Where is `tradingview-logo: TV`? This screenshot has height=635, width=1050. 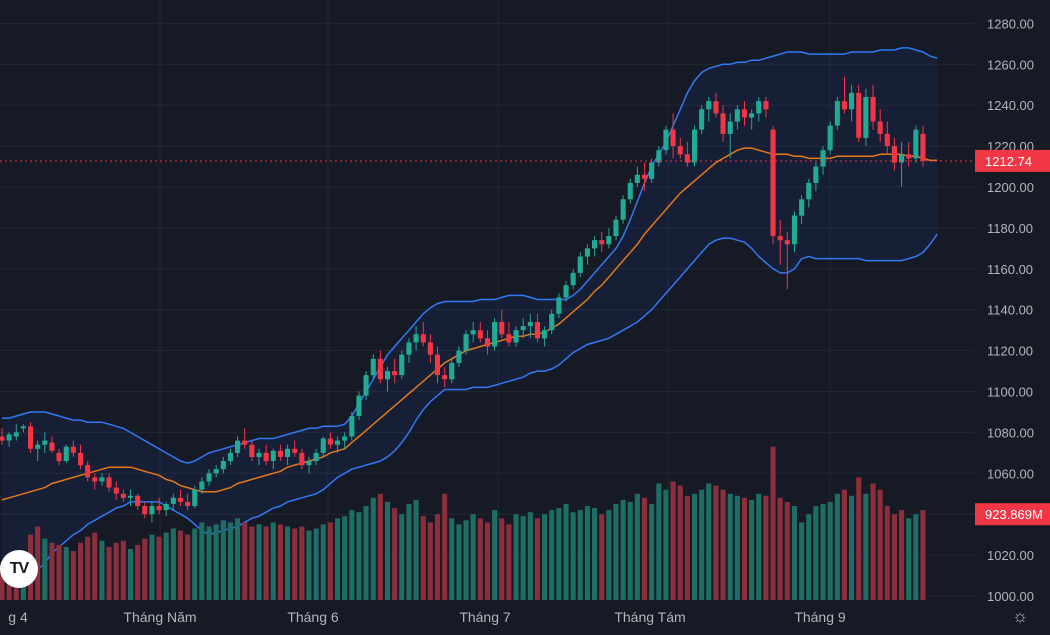
tradingview-logo: TV is located at coordinates (19, 569).